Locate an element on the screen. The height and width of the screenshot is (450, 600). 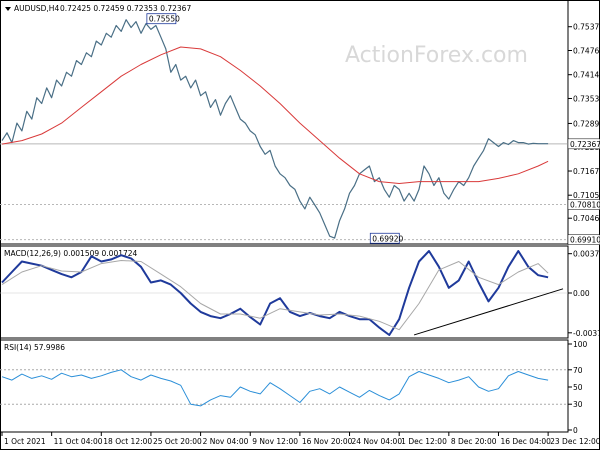
price-title: AUDUSD,H4 is located at coordinates (36, 8).